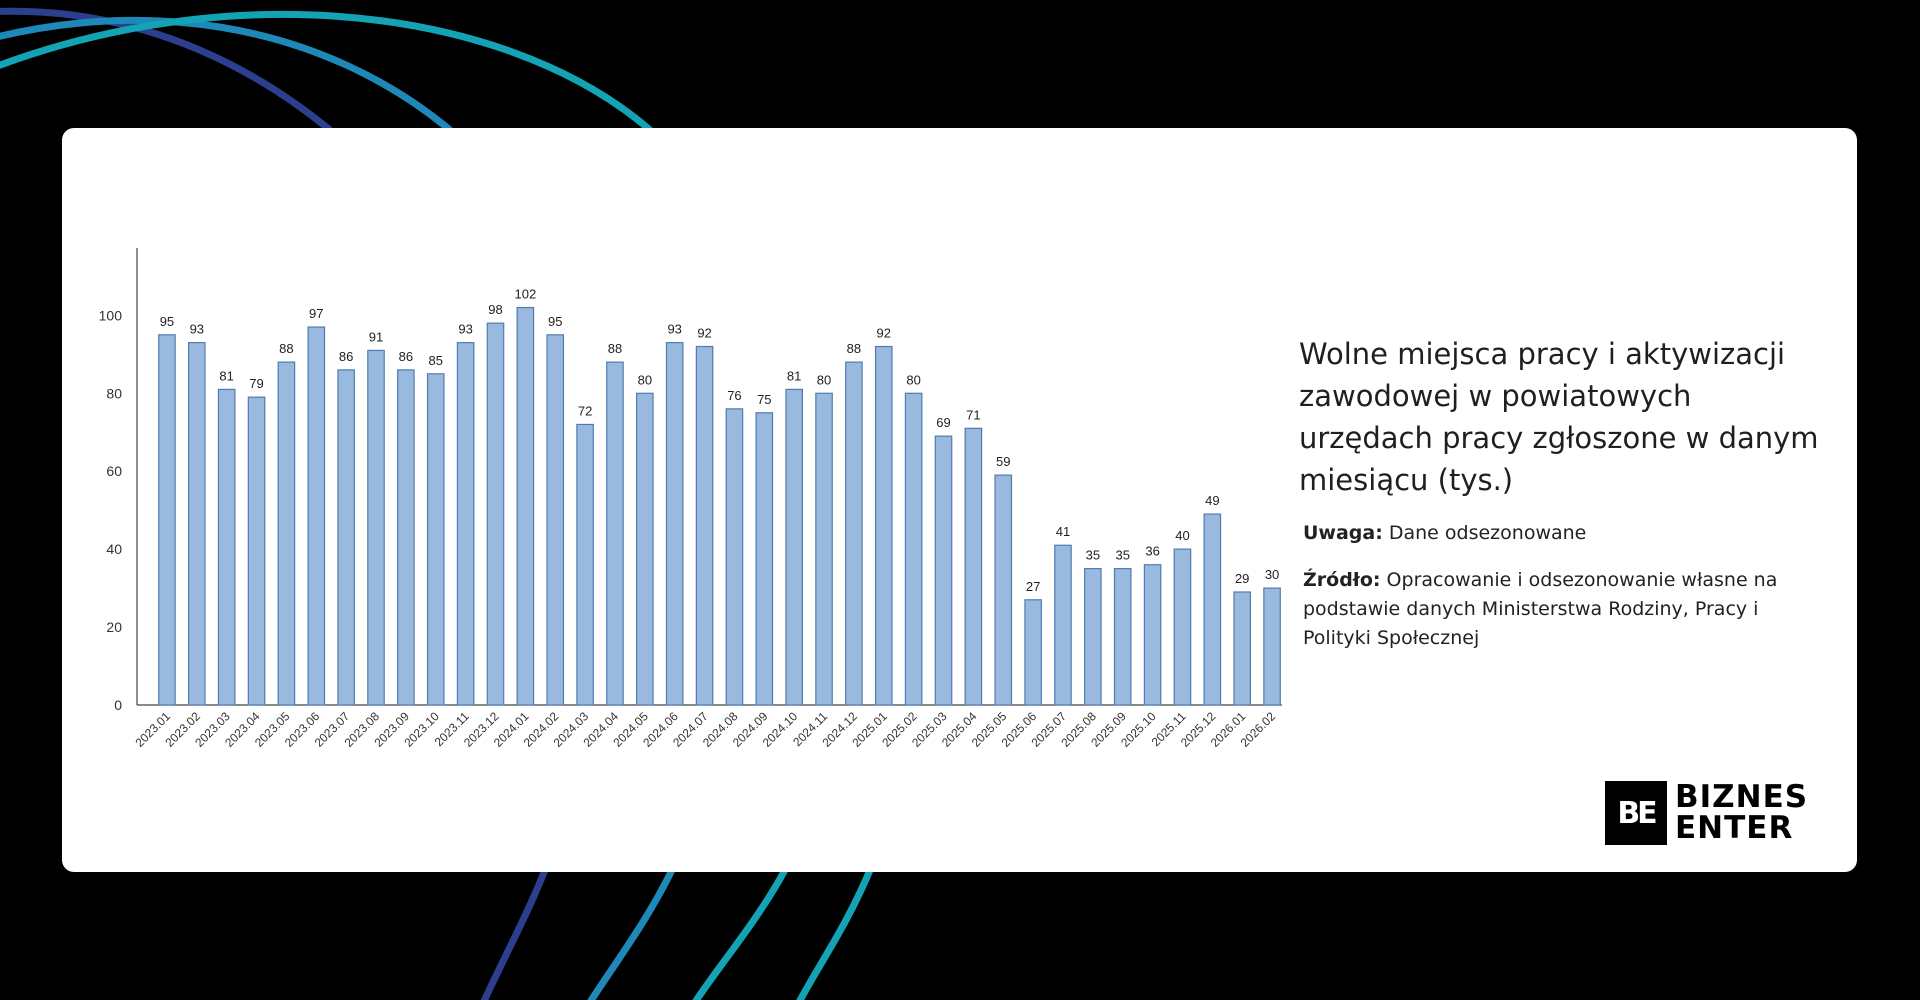  I want to click on y-tick-label: 20, so click(114, 627).